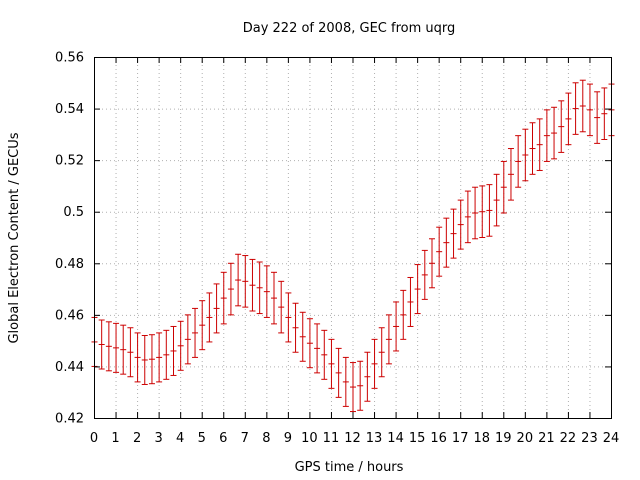  What do you see at coordinates (73, 212) in the screenshot?
I see `y-tick-label: 0.5` at bounding box center [73, 212].